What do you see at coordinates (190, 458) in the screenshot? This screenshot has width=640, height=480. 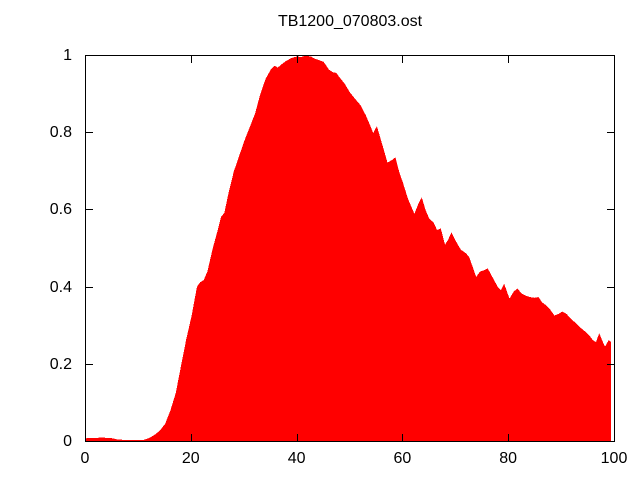 I see `x-tick-label: 20` at bounding box center [190, 458].